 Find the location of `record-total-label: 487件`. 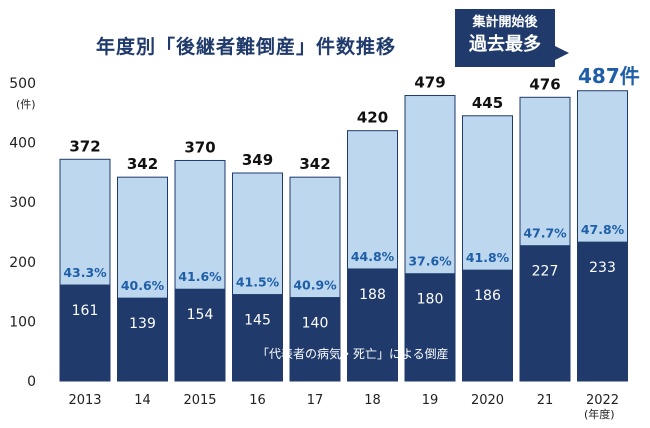

record-total-label: 487件 is located at coordinates (609, 76).